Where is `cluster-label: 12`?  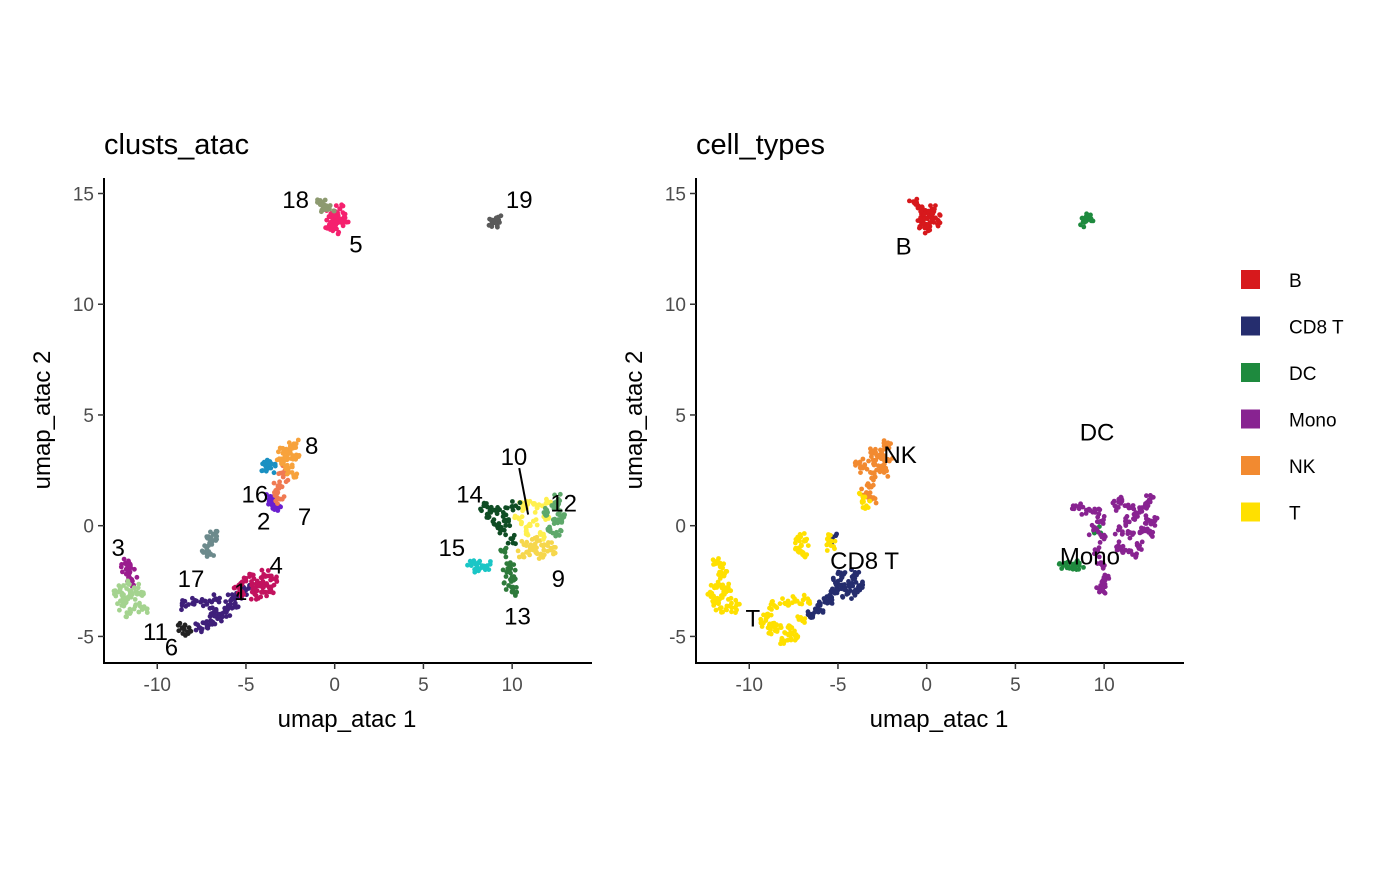 cluster-label: 12 is located at coordinates (563, 504).